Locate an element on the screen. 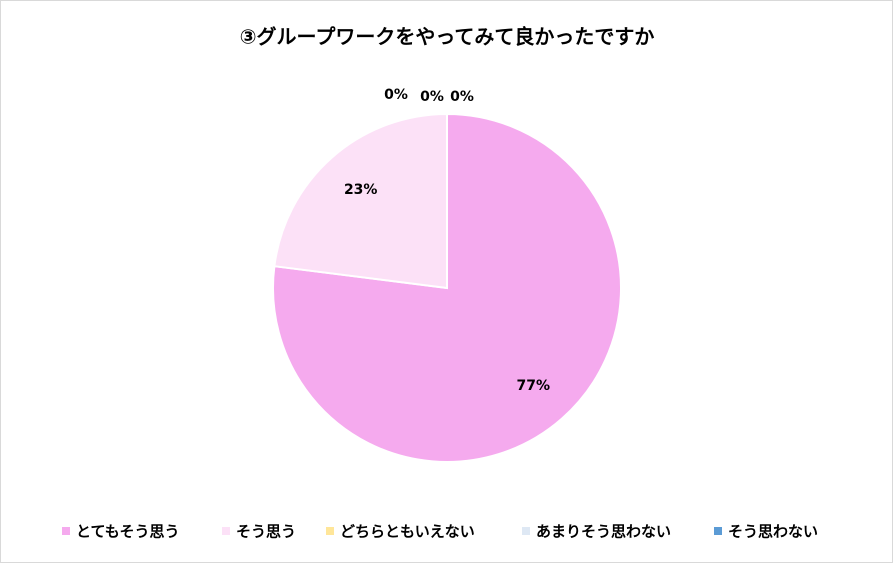 This screenshot has width=893, height=563. legend-label: どちらともいえない is located at coordinates (407, 532).